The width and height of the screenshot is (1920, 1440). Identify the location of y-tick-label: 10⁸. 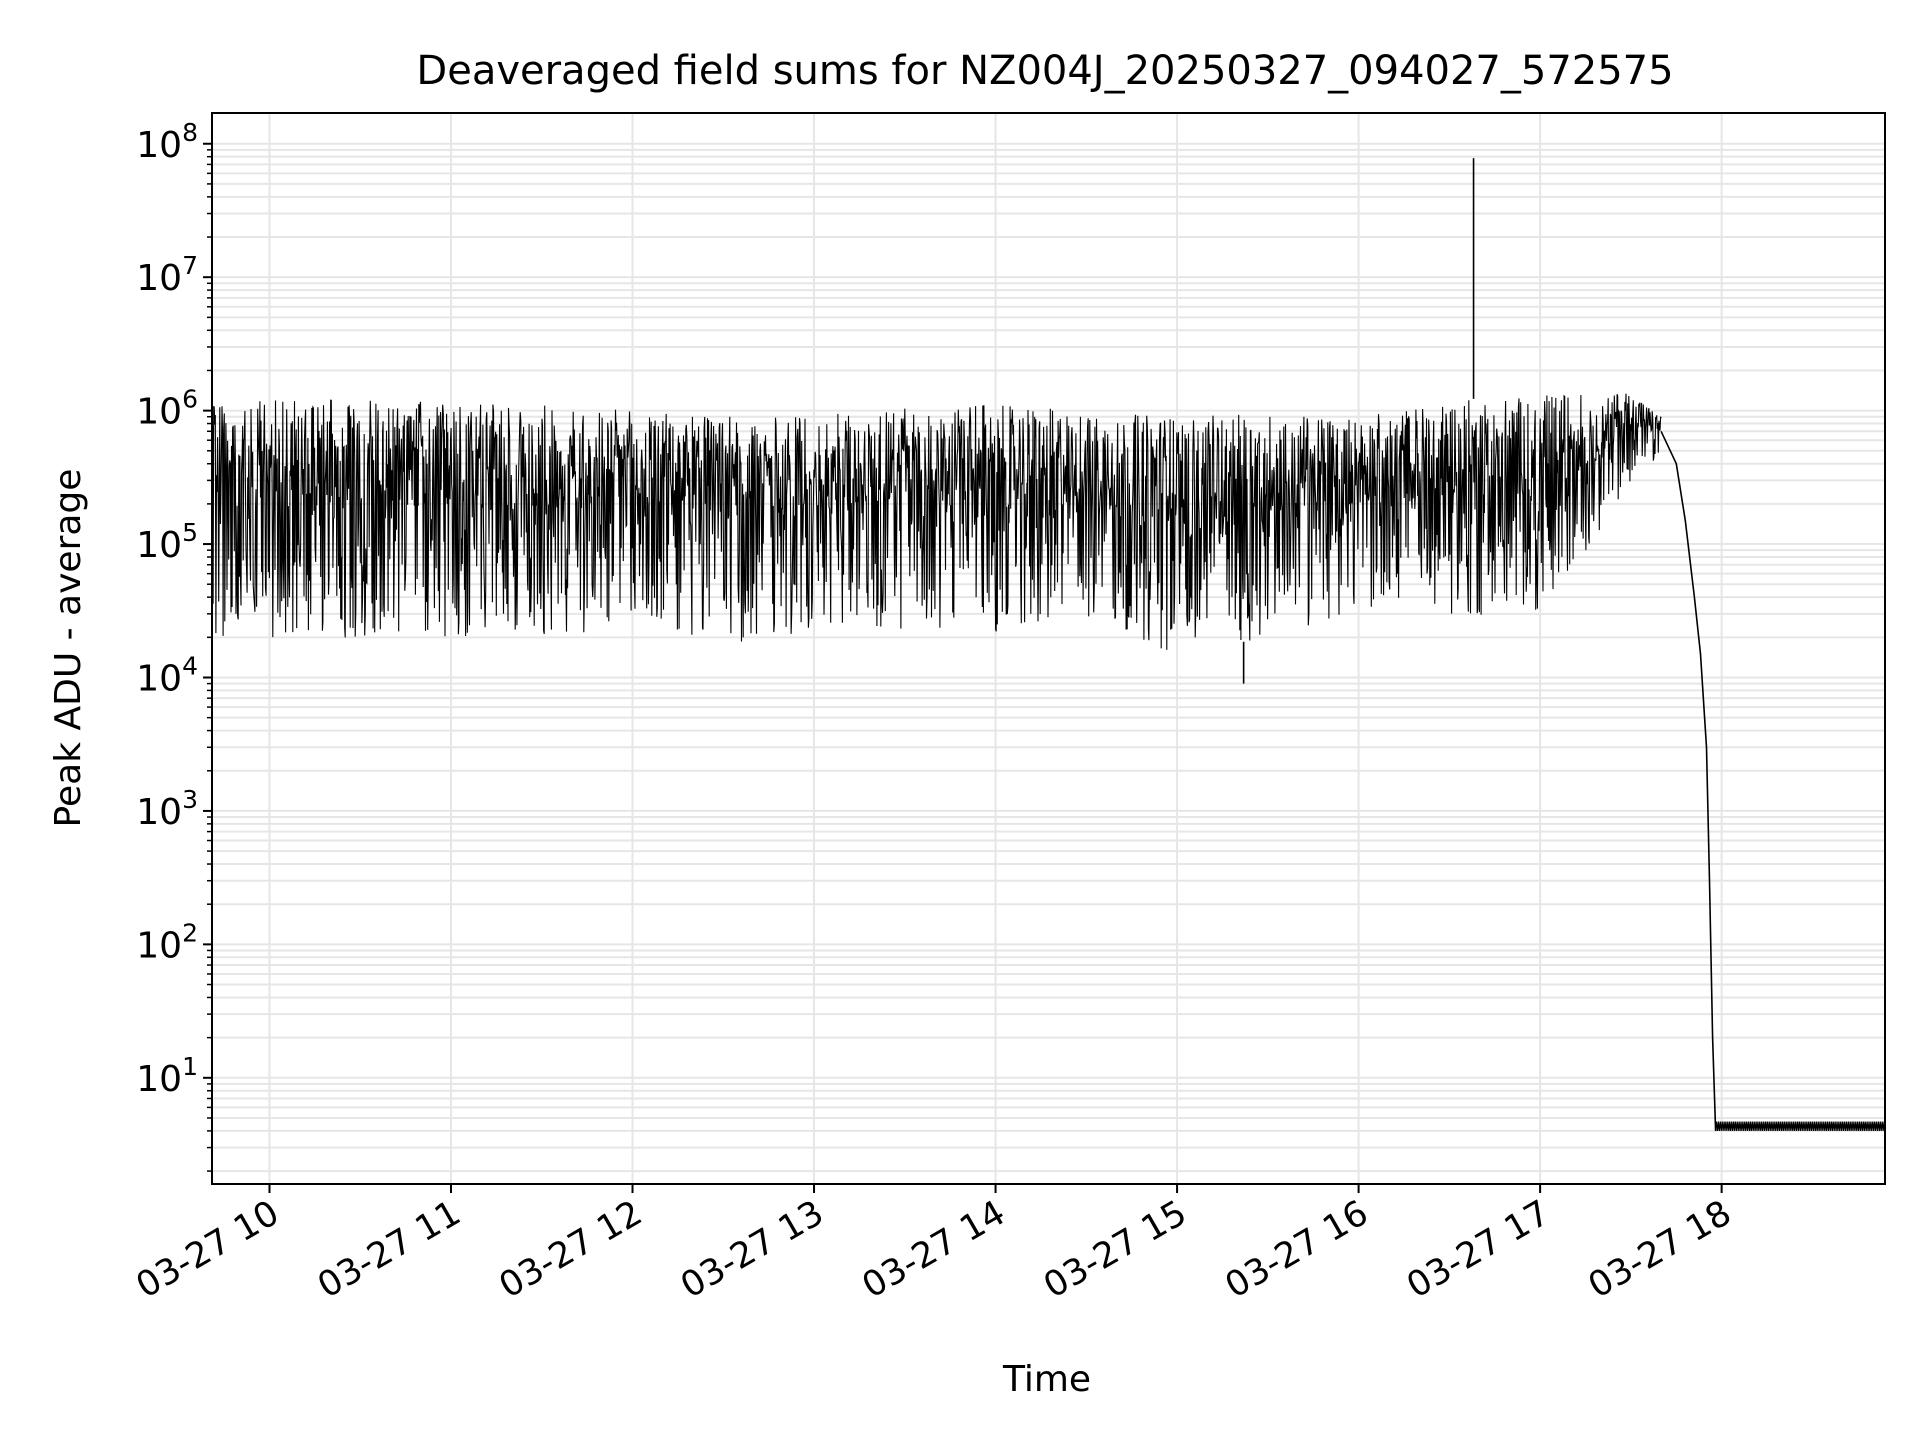
(167, 142).